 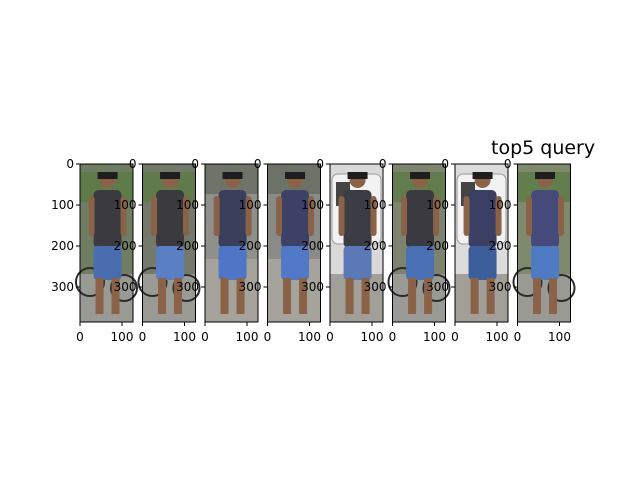 I want to click on panel-8: 0 100 200 300 0 100, so click(x=532, y=250).